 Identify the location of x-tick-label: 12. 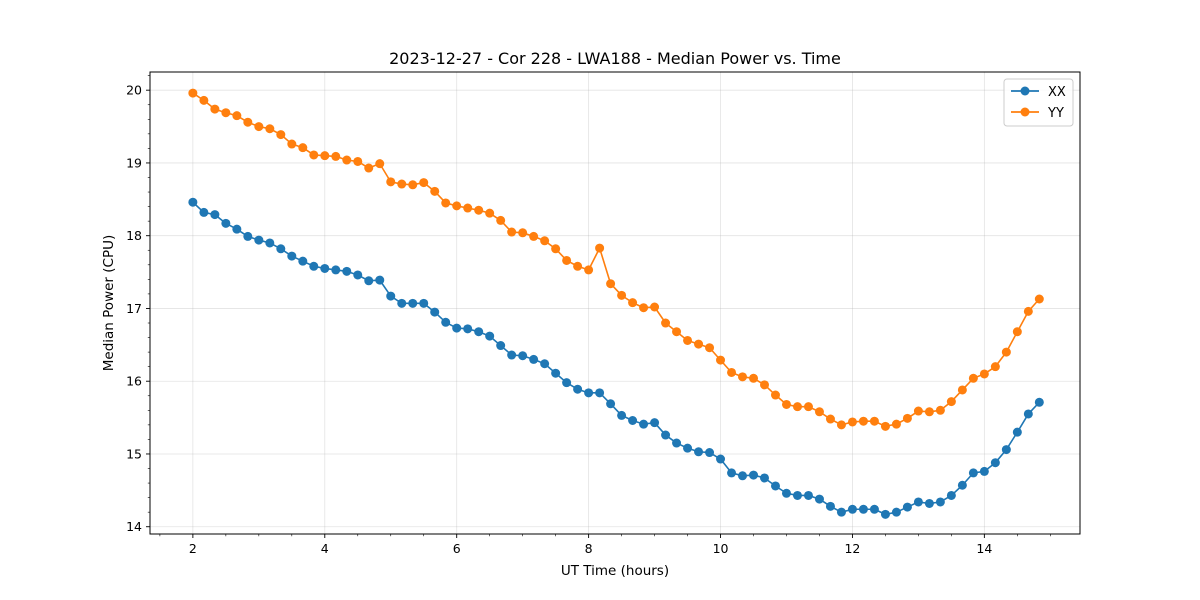
(852, 548).